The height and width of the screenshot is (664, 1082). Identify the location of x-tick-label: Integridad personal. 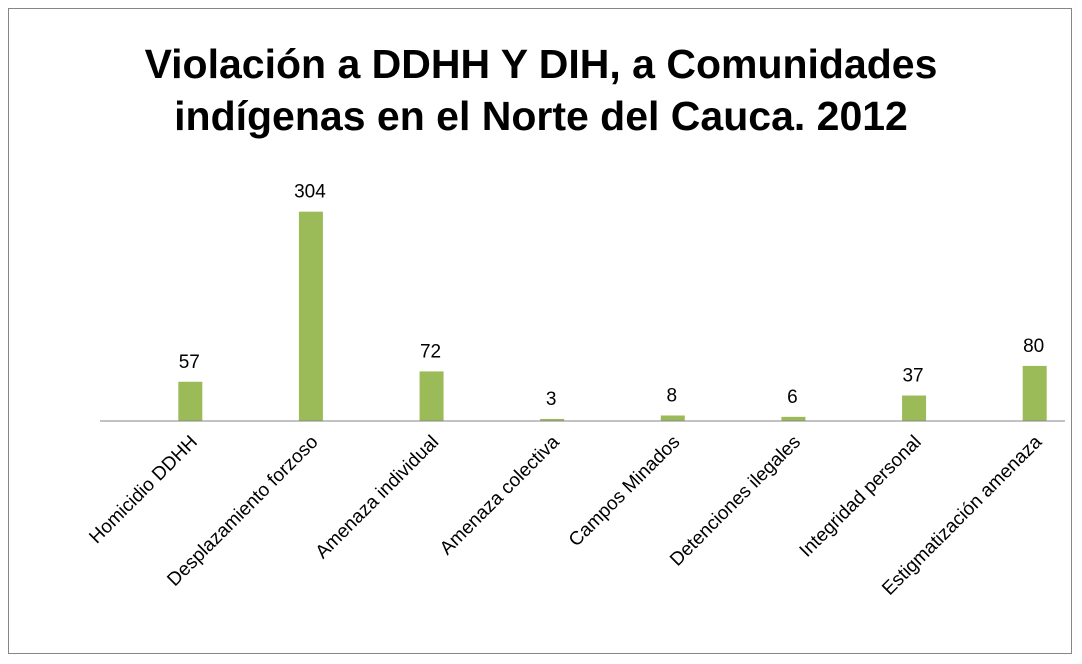
(861, 497).